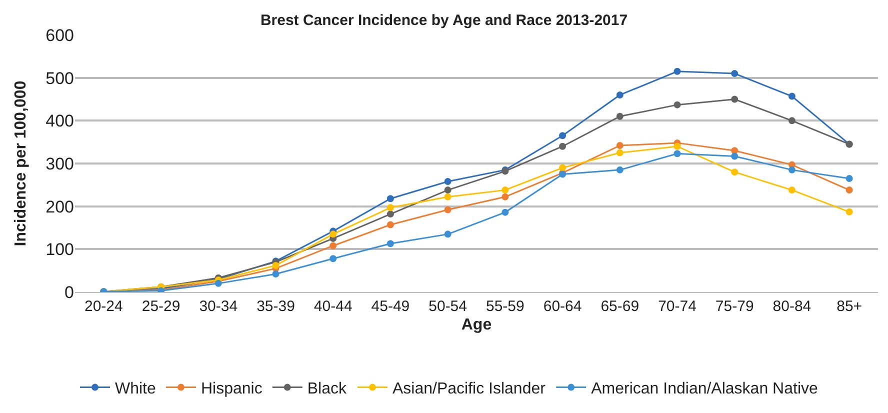 The height and width of the screenshot is (413, 888). What do you see at coordinates (327, 389) in the screenshot?
I see `legend-label: Black` at bounding box center [327, 389].